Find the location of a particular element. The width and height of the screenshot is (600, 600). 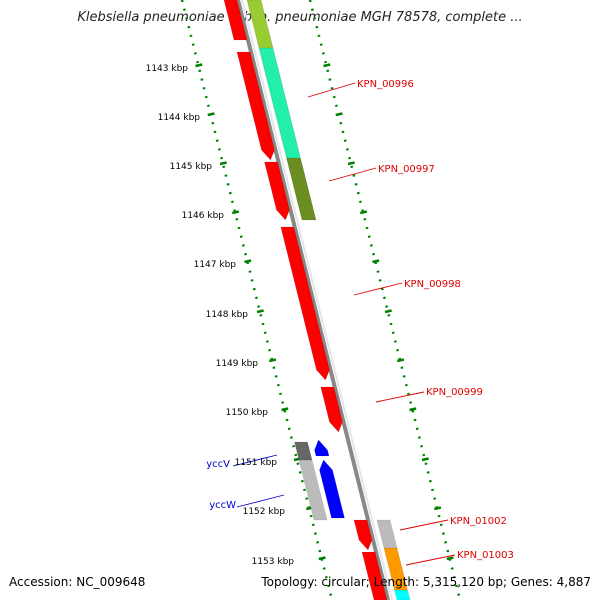

scale-tick-label: 1149 kbp is located at coordinates (237, 364).